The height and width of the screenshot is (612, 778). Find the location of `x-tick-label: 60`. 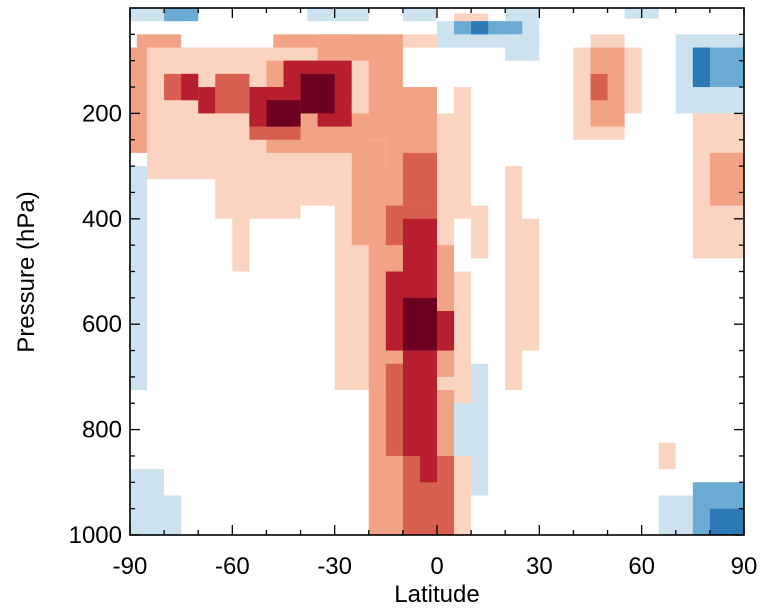

x-tick-label: 60 is located at coordinates (641, 566).